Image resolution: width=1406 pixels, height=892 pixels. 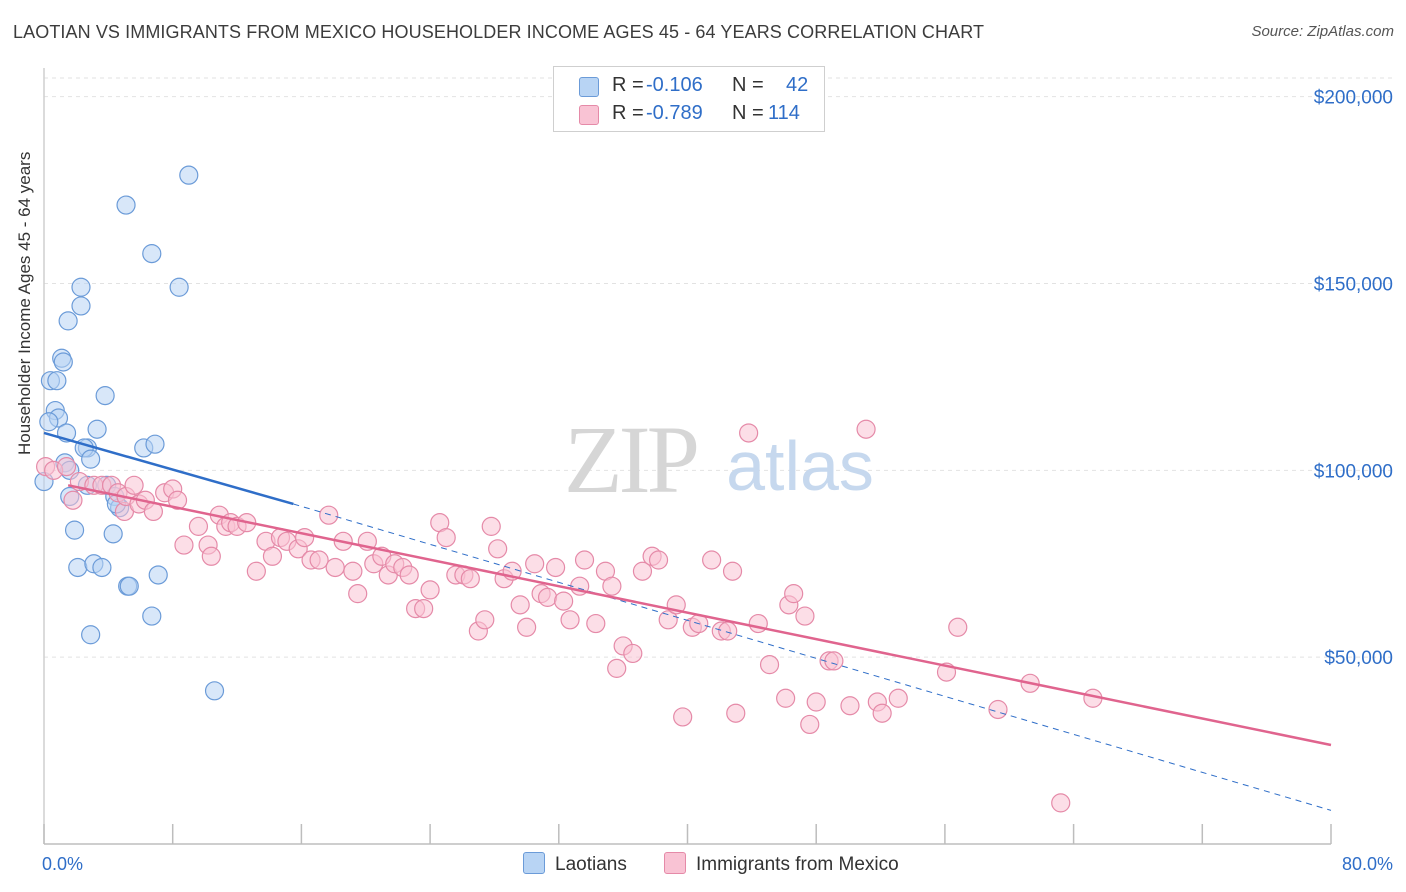 I want to click on watermark: ZIP atlas, so click(x=719, y=459).